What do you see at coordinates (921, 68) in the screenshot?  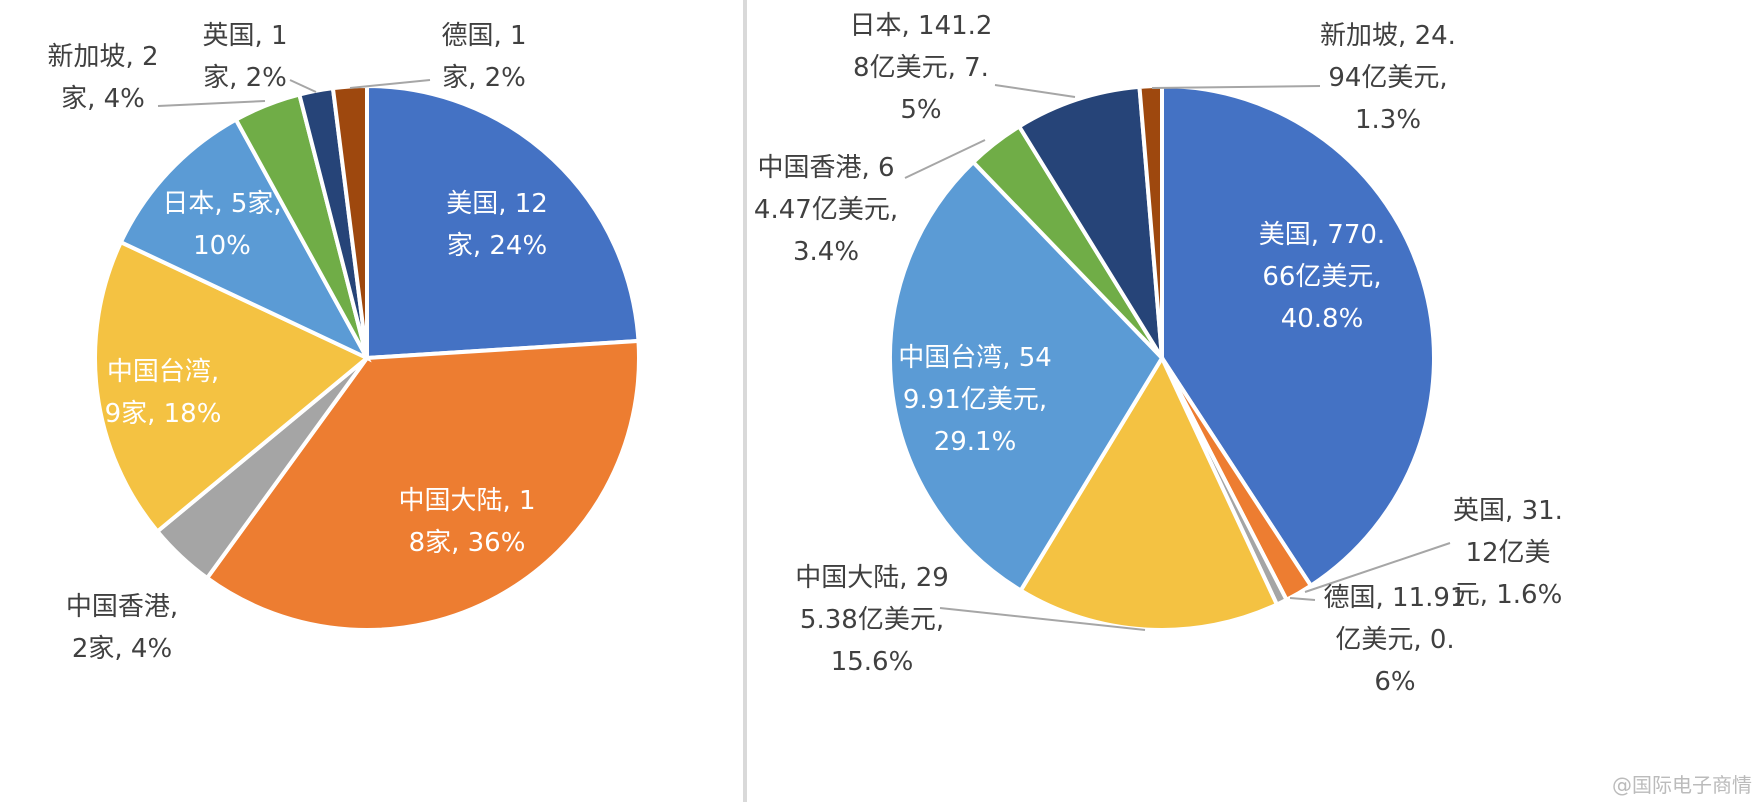 I see `data-label: 日本, 141.28亿美元, 7.5%` at bounding box center [921, 68].